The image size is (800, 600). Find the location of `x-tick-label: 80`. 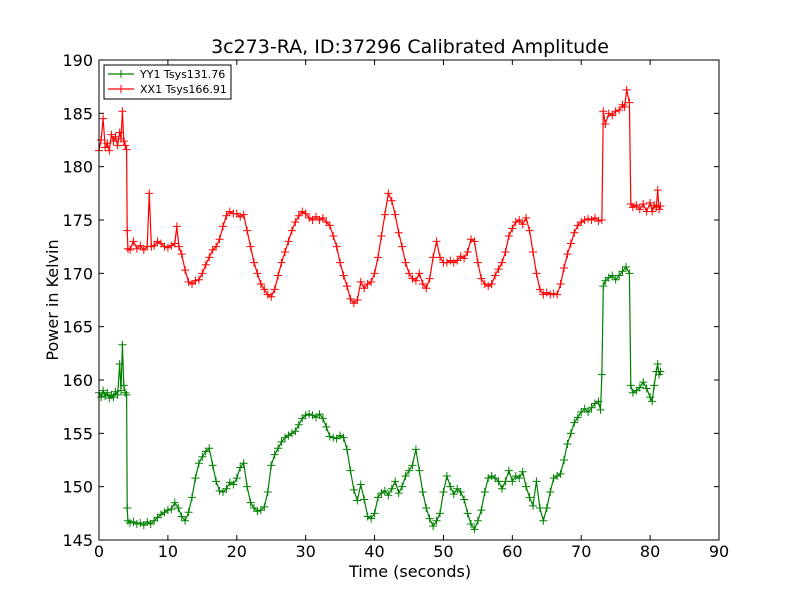

x-tick-label: 80 is located at coordinates (650, 551).